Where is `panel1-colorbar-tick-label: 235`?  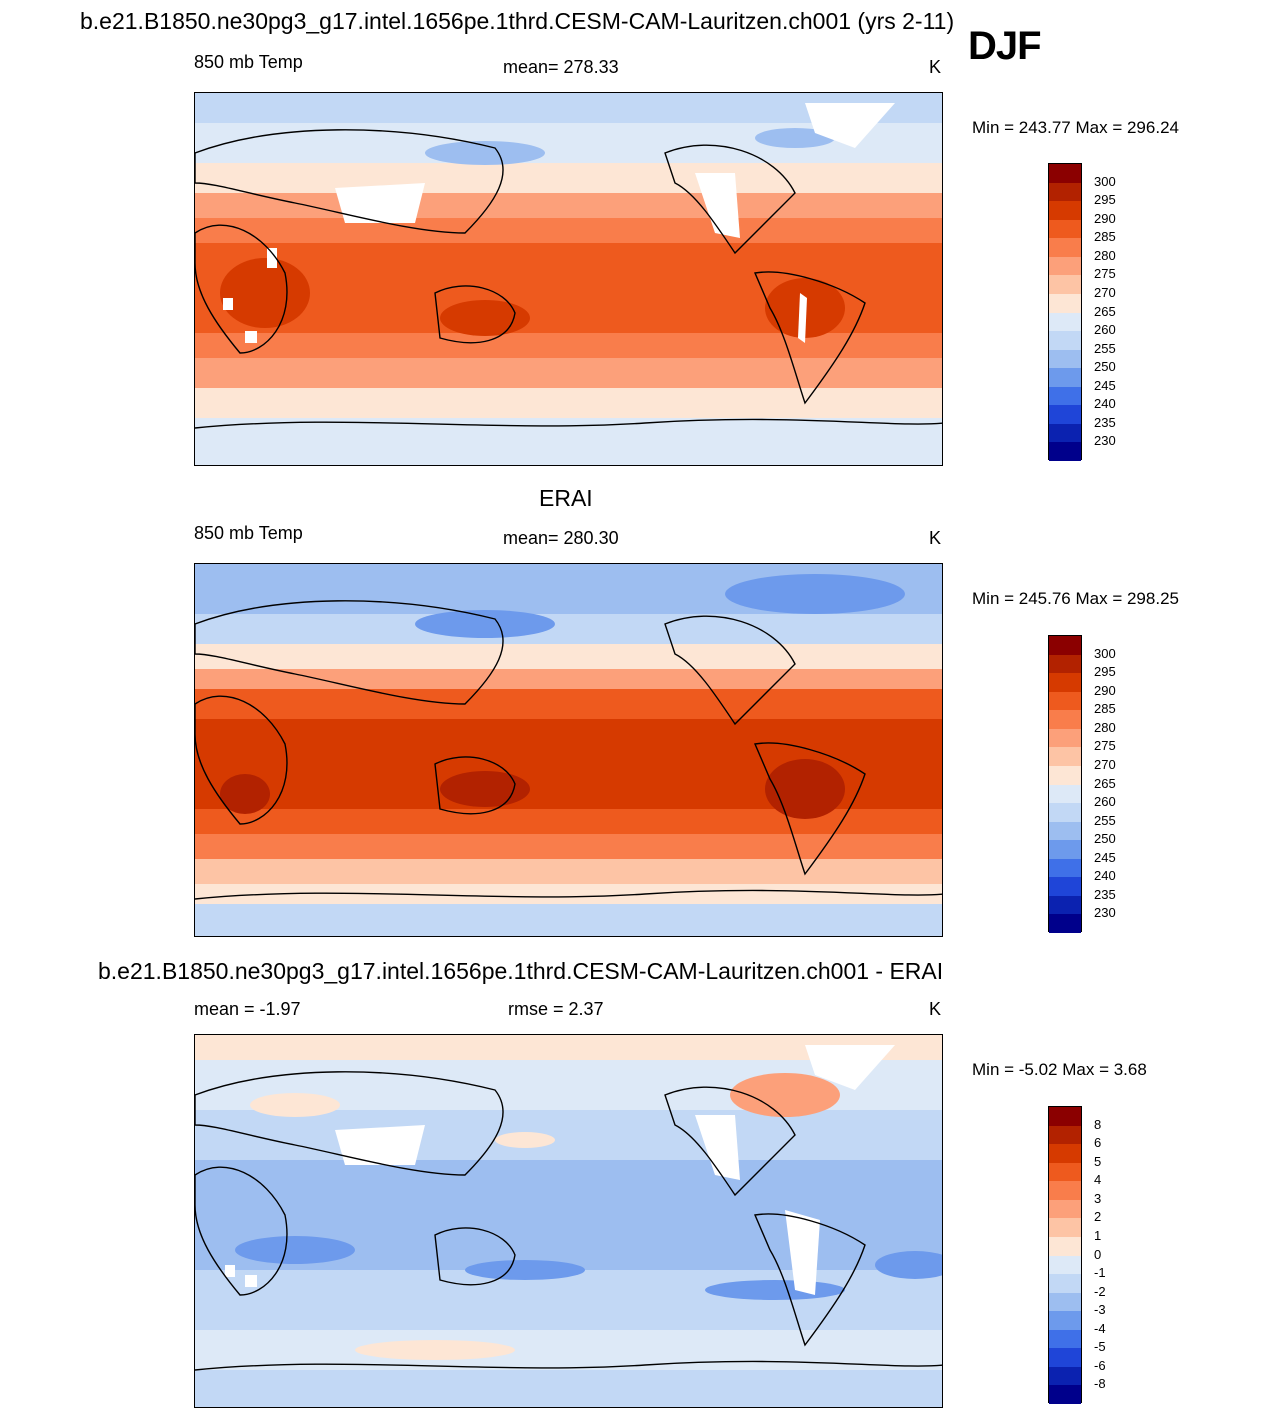
panel1-colorbar-tick-label: 235 is located at coordinates (1105, 422).